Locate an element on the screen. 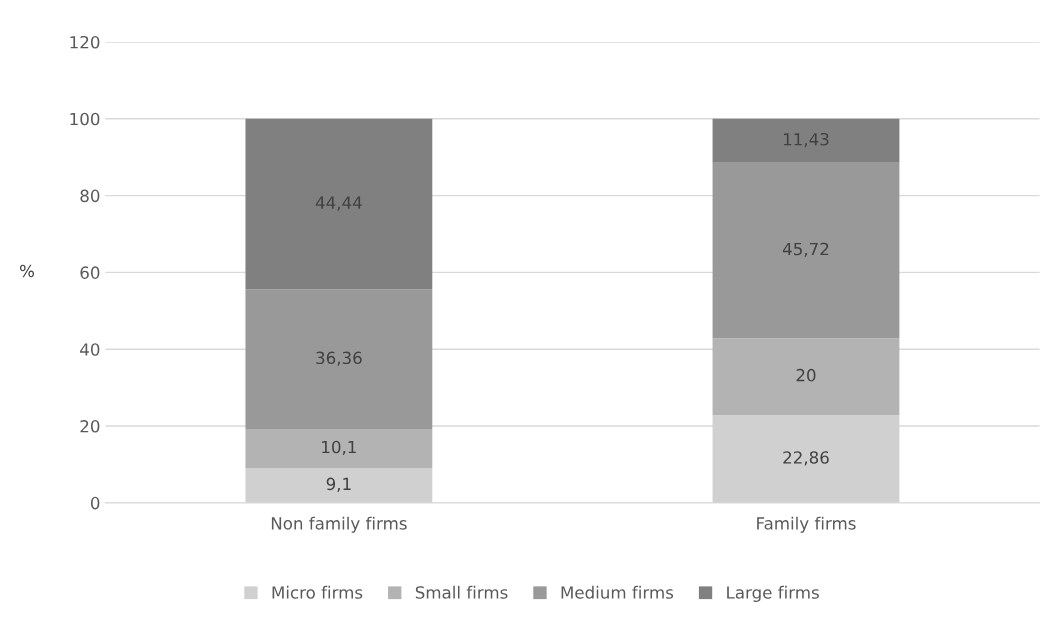  y-tick-label: 20 is located at coordinates (90, 426).